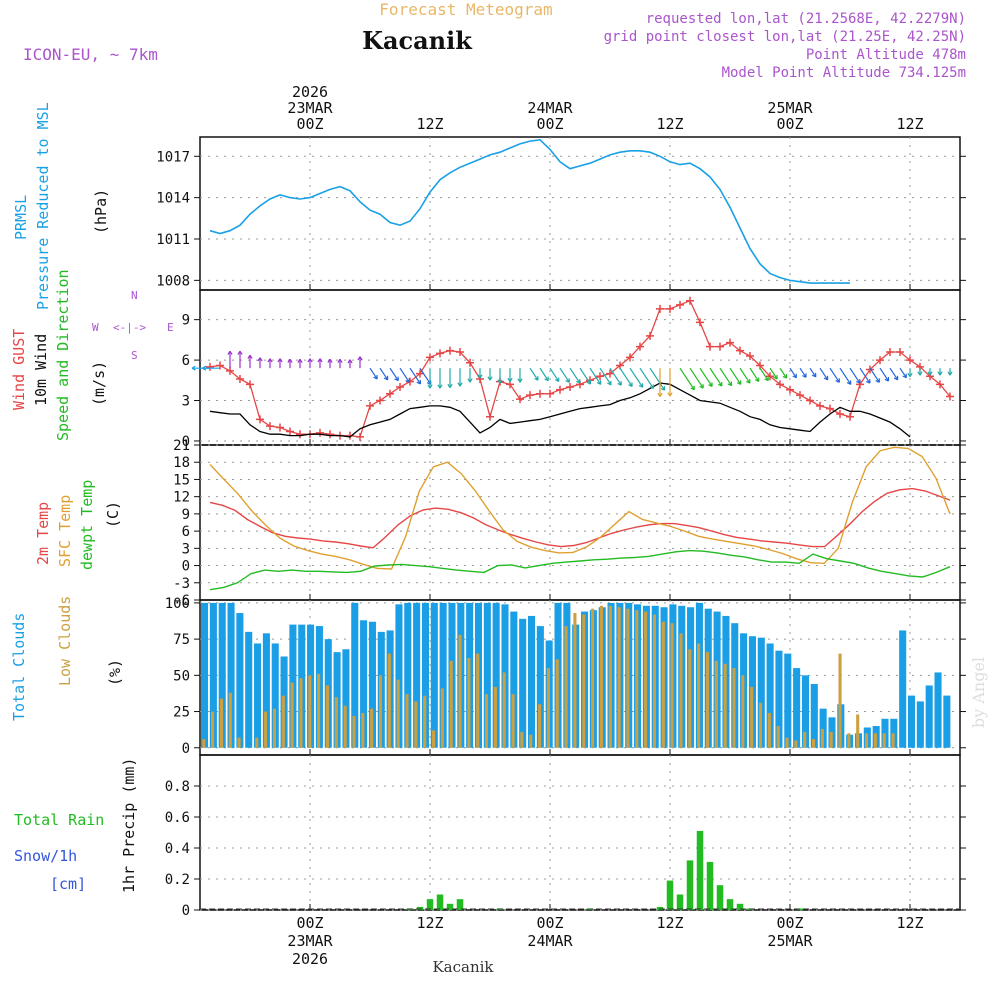  I want to click on bottom-axis-label: 12Z, so click(909, 923).